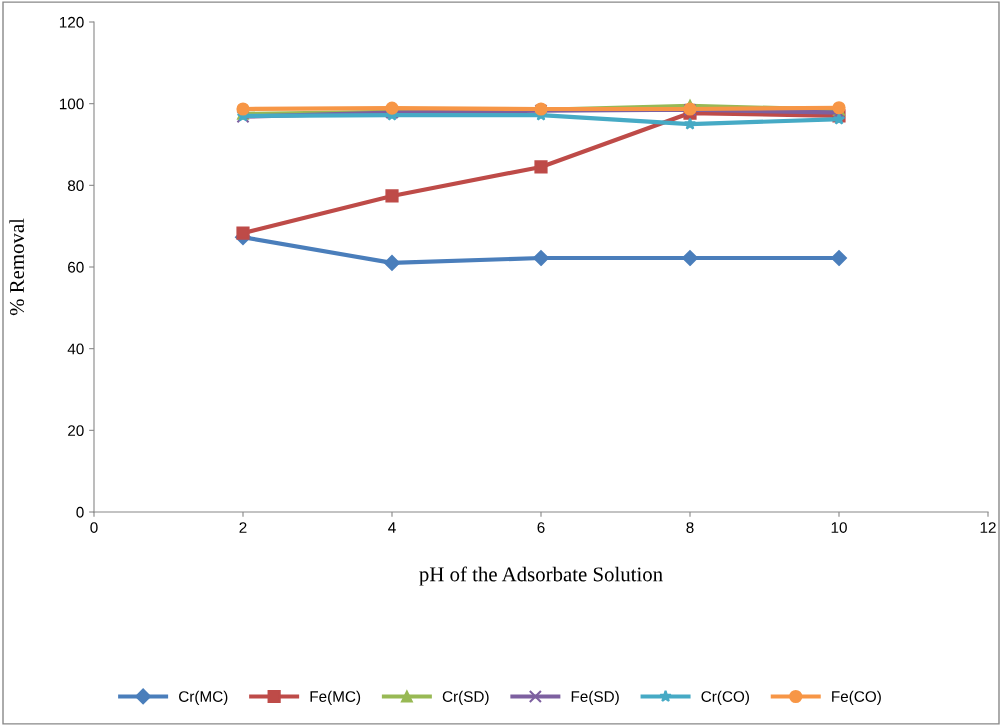 Image resolution: width=1002 pixels, height=726 pixels. I want to click on legend-label: Fe(SD), so click(595, 697).